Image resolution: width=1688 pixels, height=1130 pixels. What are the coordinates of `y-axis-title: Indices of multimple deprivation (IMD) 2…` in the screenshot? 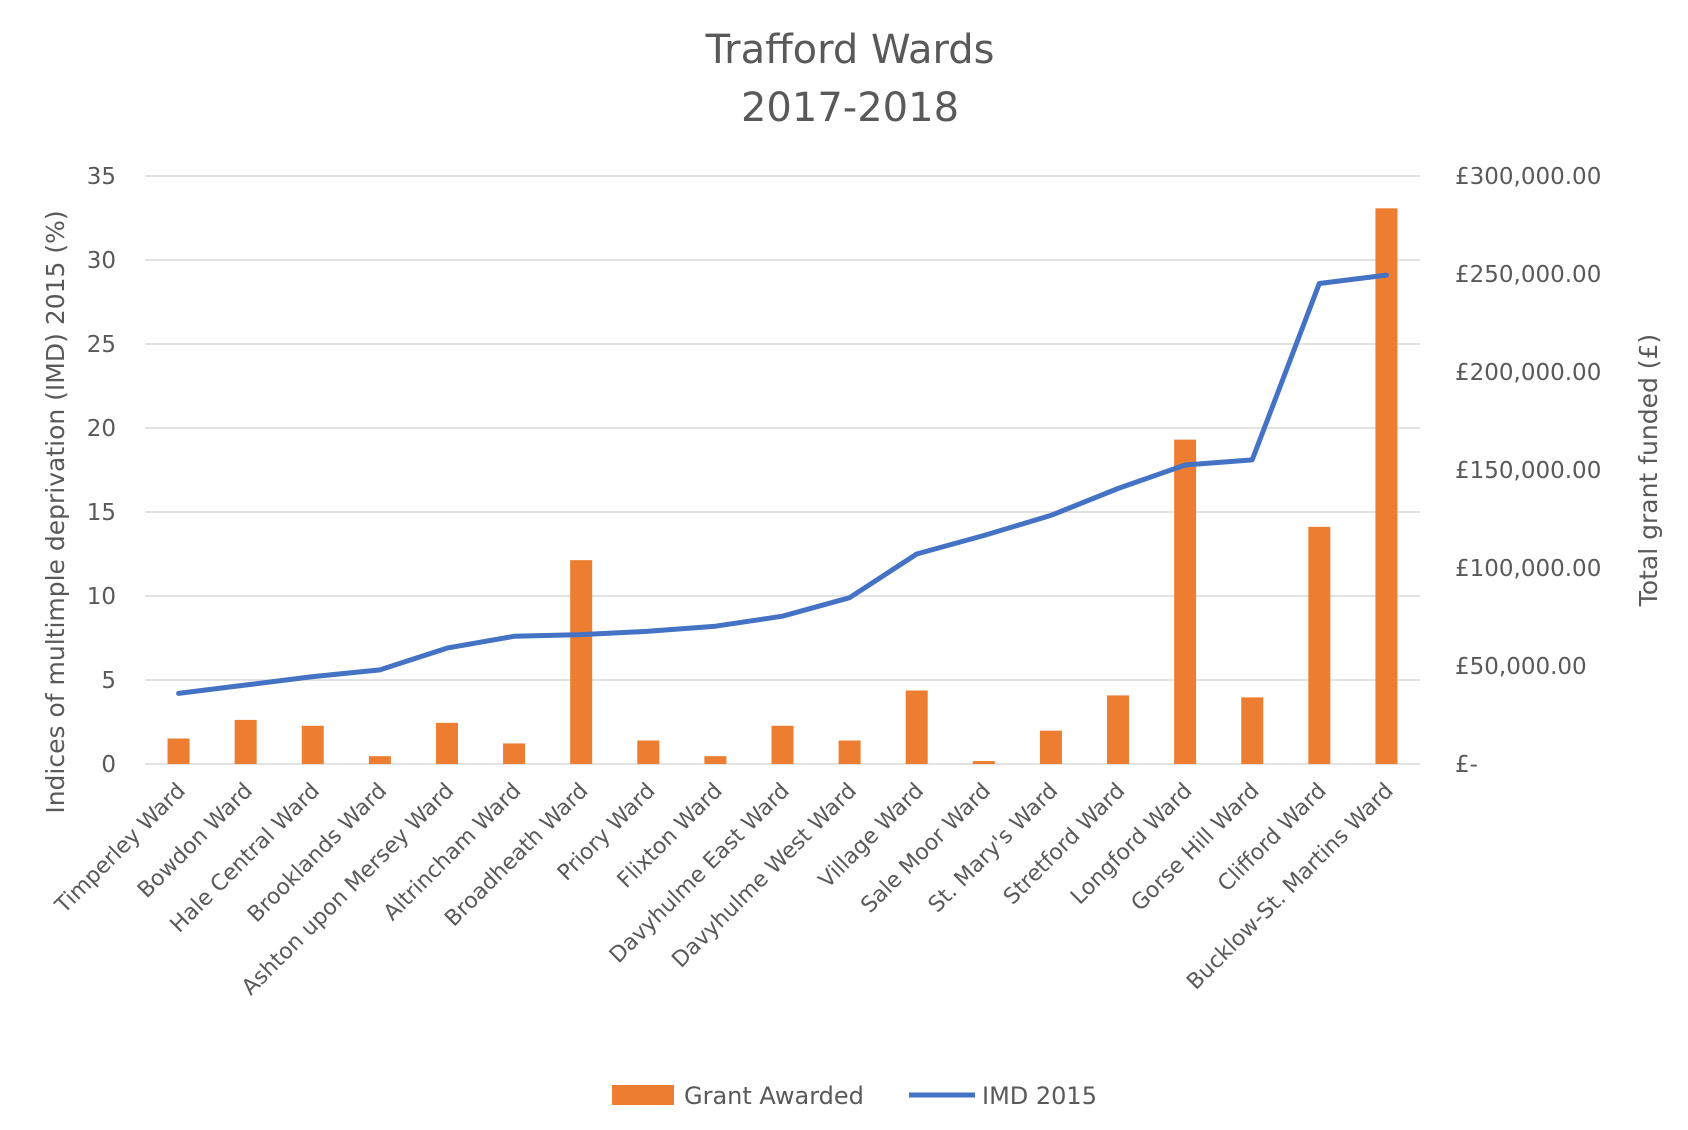 It's located at (55, 511).